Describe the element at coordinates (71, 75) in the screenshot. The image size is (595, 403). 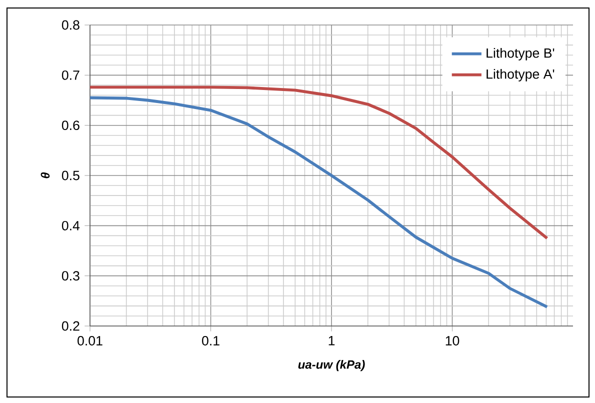
I see `y-tick-label: 0.7` at that location.